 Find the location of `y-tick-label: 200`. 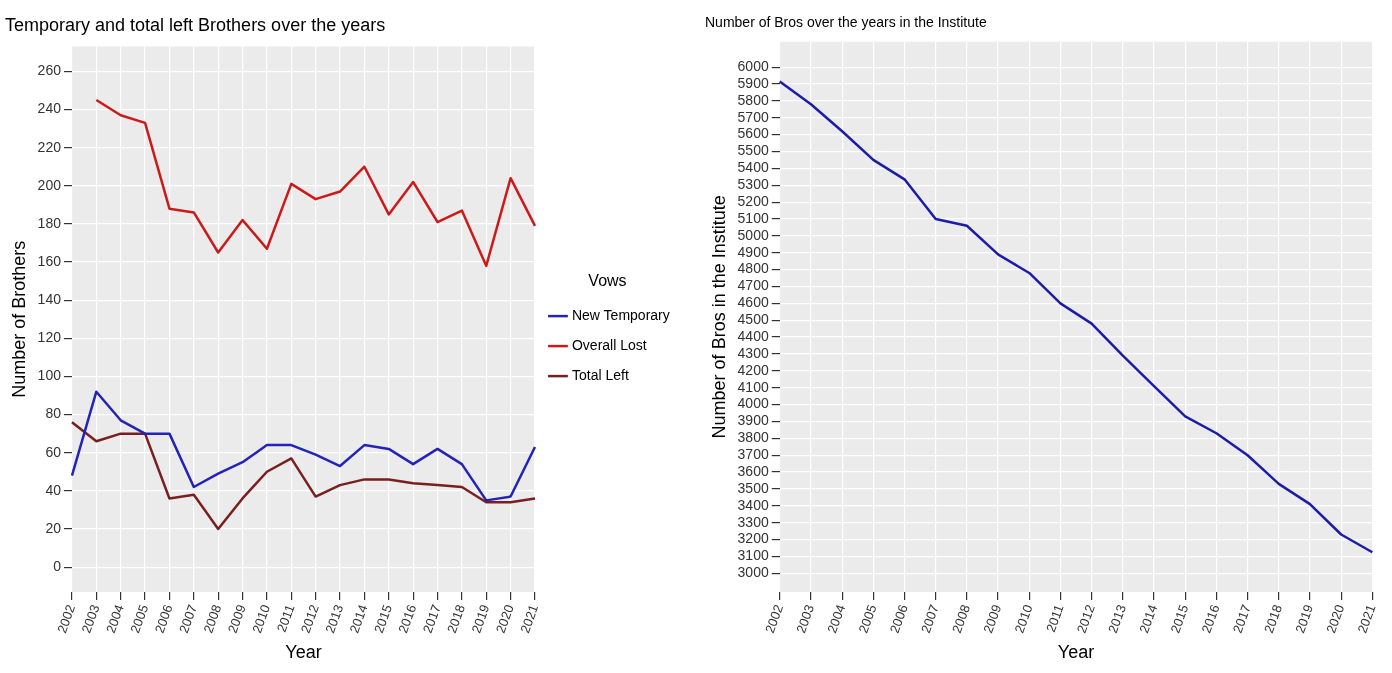

y-tick-label: 200 is located at coordinates (49, 184).